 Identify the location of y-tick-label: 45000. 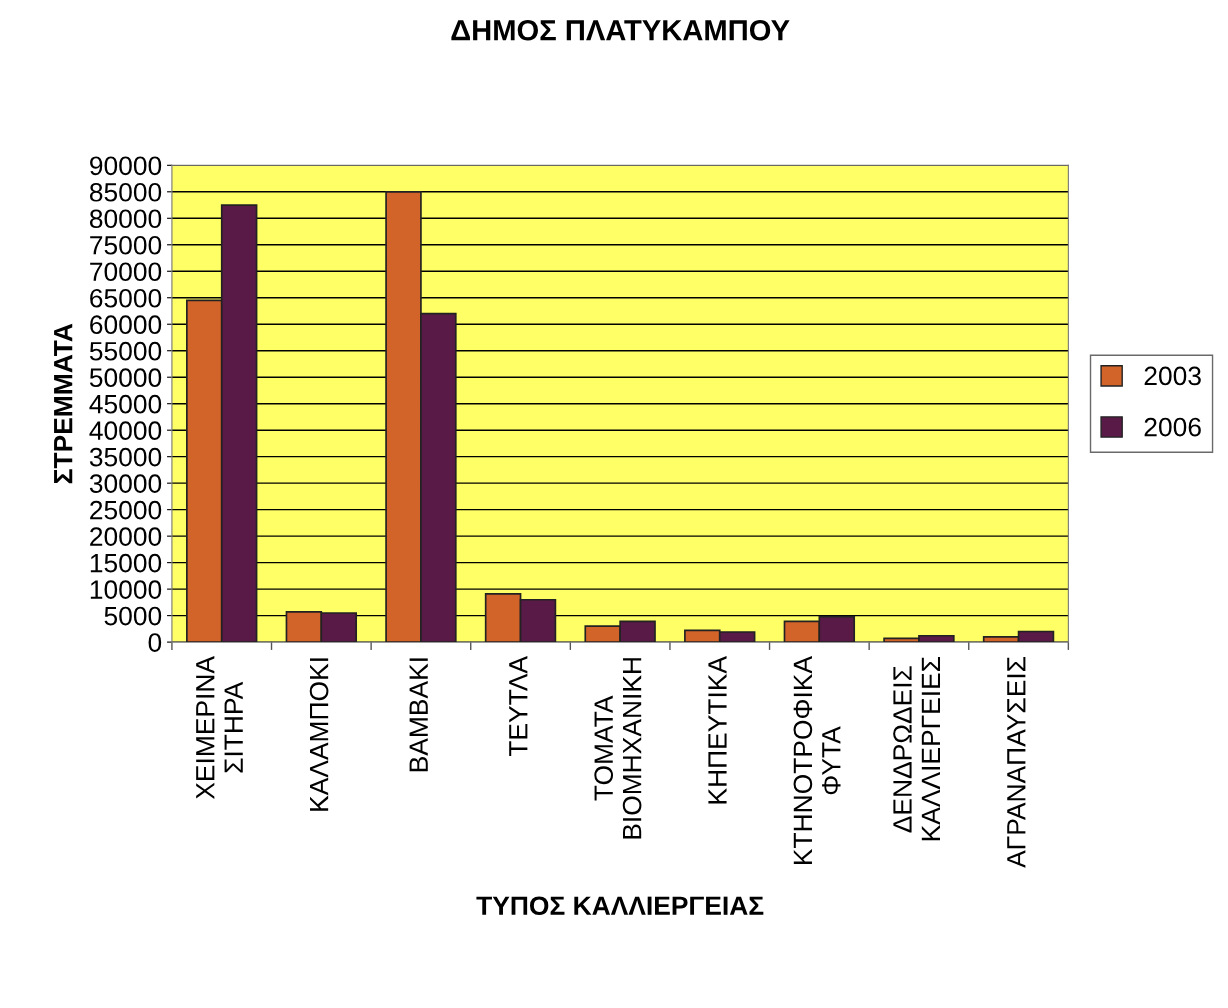
(125, 404).